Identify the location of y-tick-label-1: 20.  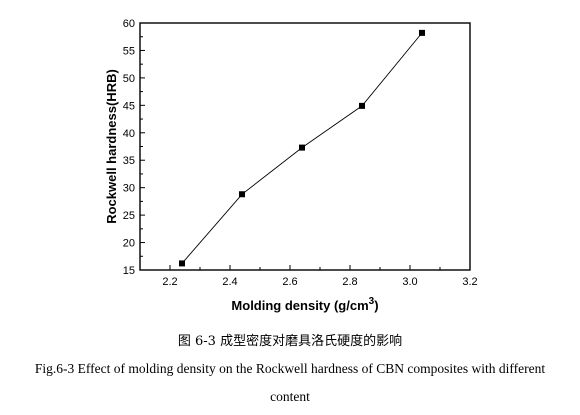
(129, 244).